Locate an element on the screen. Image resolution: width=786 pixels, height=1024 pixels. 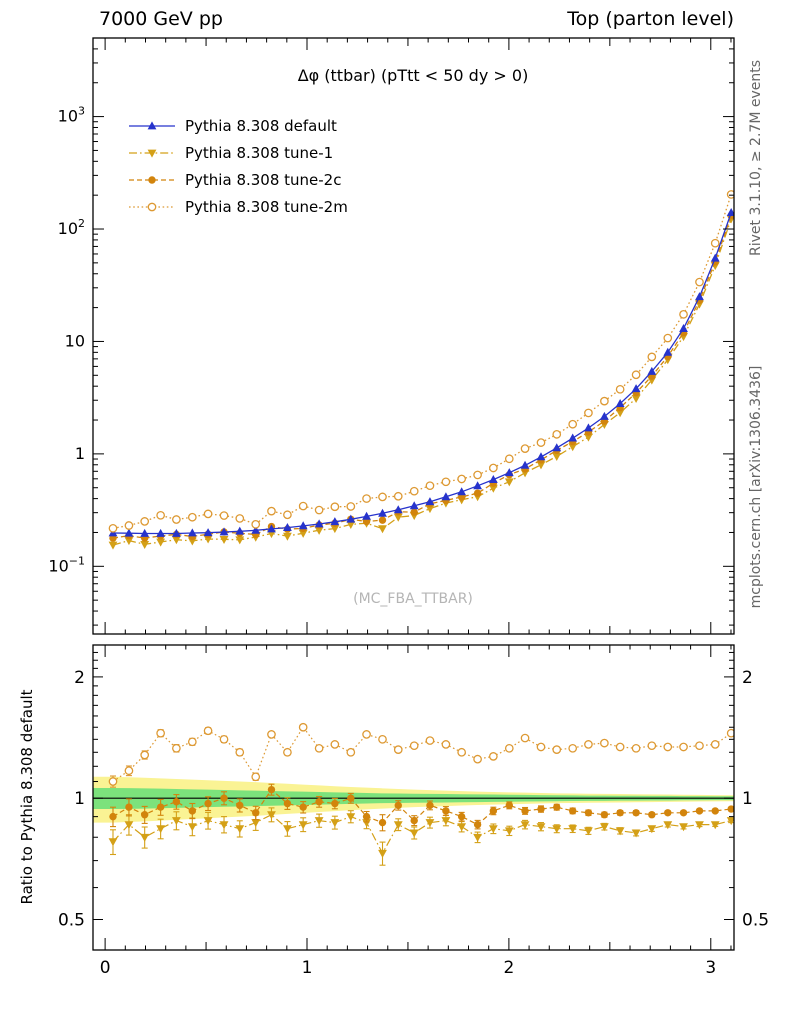
rivet-version-label: Rivet 3.1.10, ≥ 2.7M events is located at coordinates (756, 158).